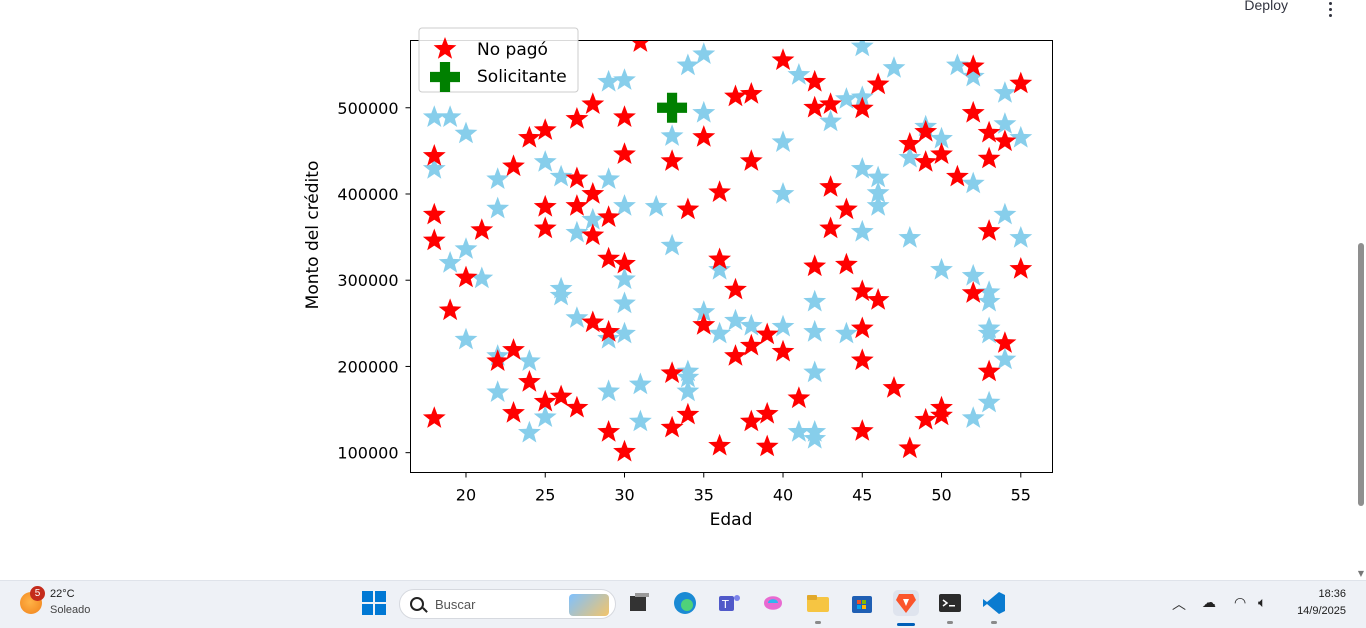 Image resolution: width=1366 pixels, height=628 pixels. I want to click on teams-icon: T, so click(729, 603).